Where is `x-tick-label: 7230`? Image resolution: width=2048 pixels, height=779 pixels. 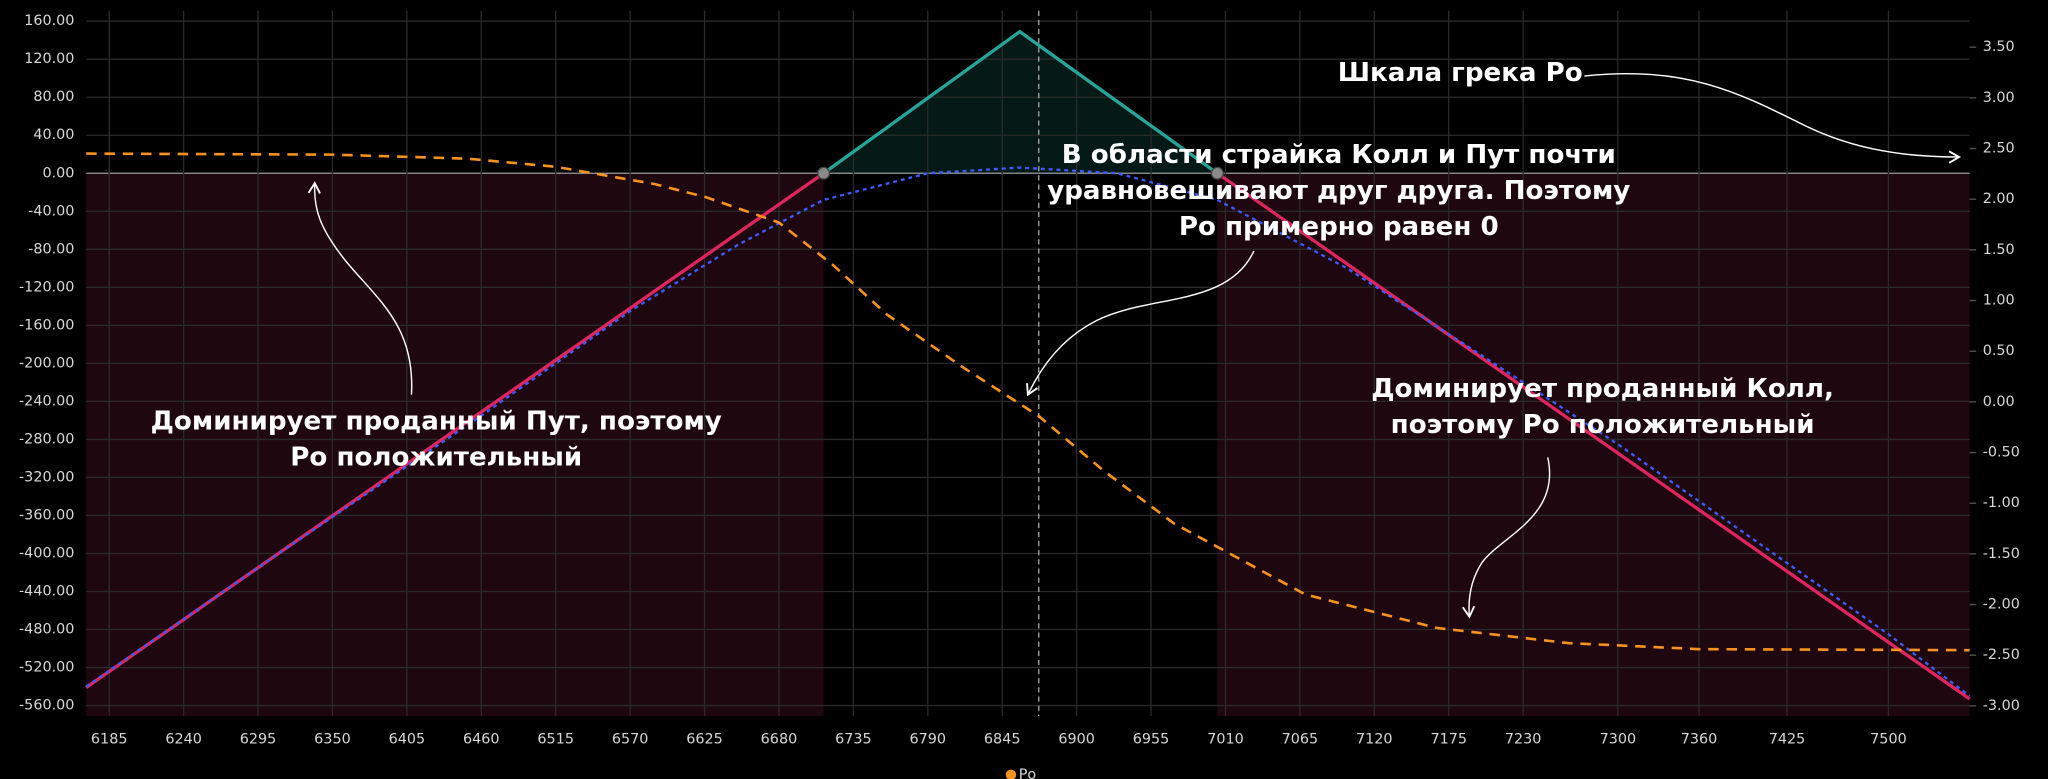
x-tick-label: 7230 is located at coordinates (1523, 740).